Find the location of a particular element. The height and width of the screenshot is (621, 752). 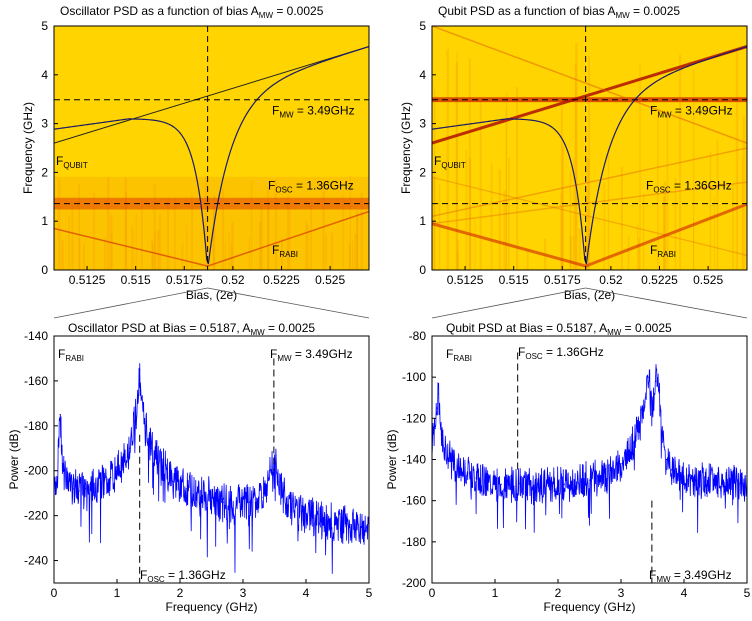

bottom_left-title-amp-sub: MW is located at coordinates (257, 332).